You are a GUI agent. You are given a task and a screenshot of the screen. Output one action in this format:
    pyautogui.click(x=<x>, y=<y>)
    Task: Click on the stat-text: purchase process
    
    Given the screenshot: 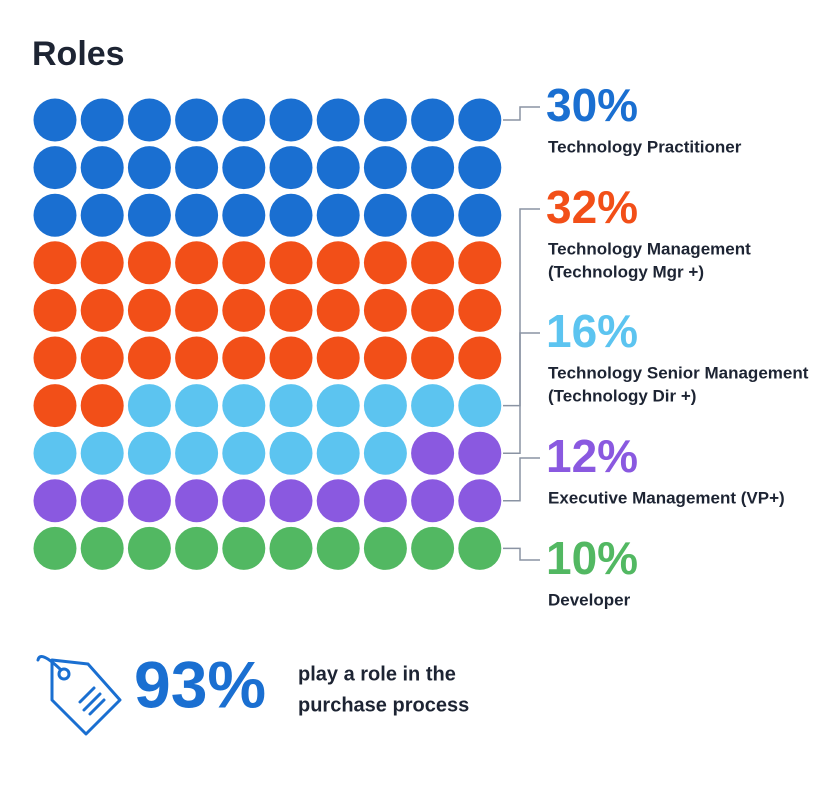 What is the action you would take?
    pyautogui.click(x=383, y=705)
    